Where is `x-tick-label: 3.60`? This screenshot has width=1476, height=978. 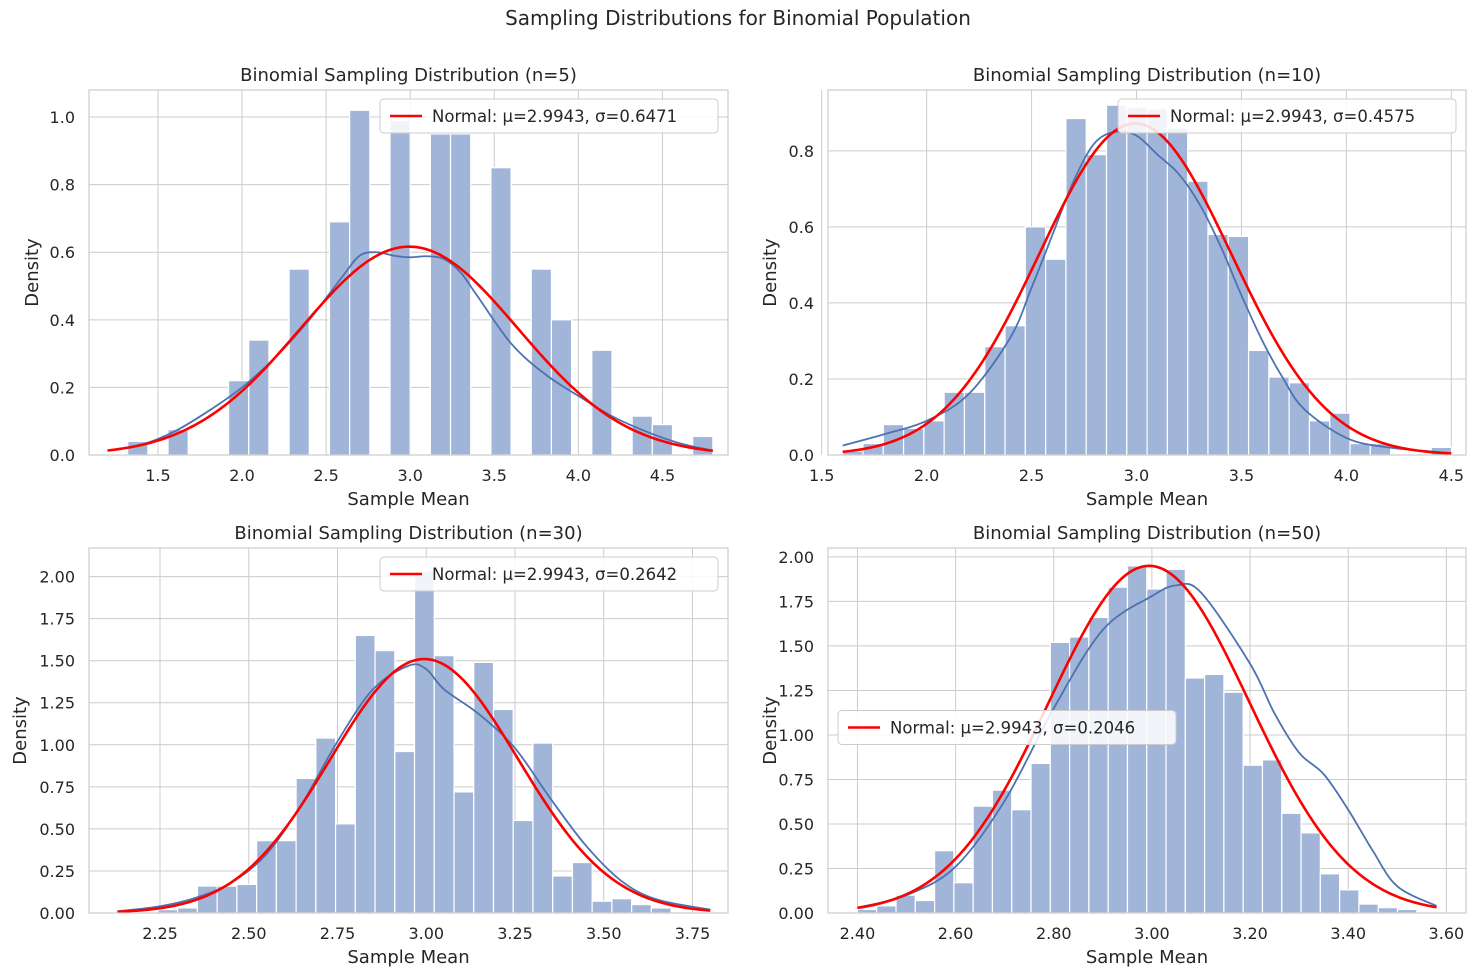
x-tick-label: 3.60 is located at coordinates (1447, 933).